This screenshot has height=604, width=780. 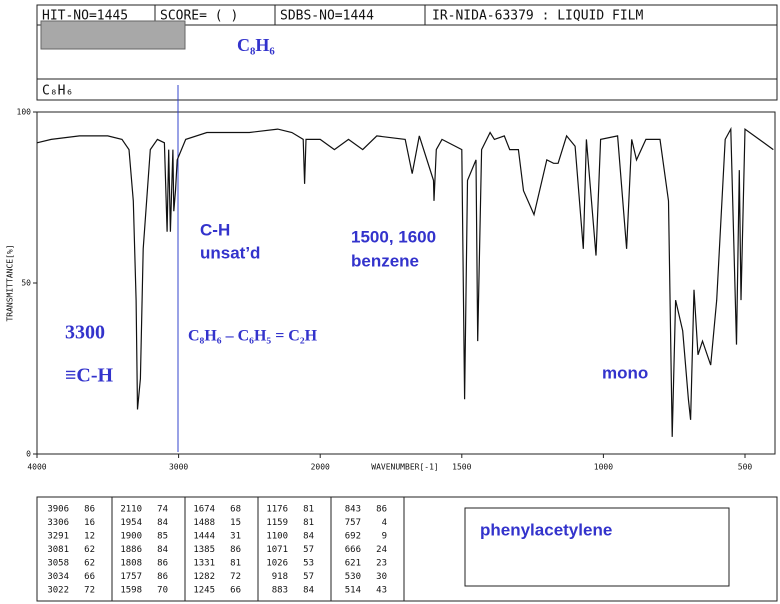 What do you see at coordinates (353, 510) in the screenshot?
I see `peak-wavenumber: 843` at bounding box center [353, 510].